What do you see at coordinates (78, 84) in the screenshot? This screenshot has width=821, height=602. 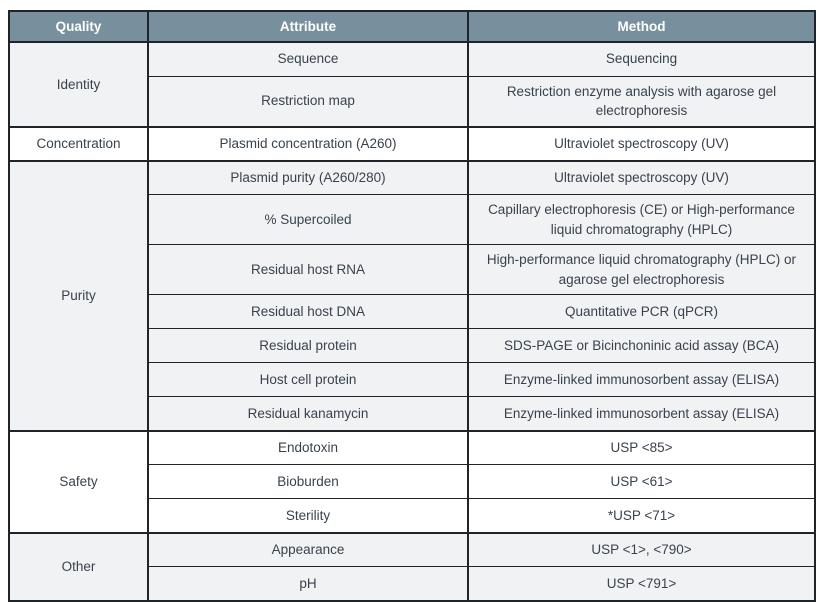 I see `quality-cell: Identity` at bounding box center [78, 84].